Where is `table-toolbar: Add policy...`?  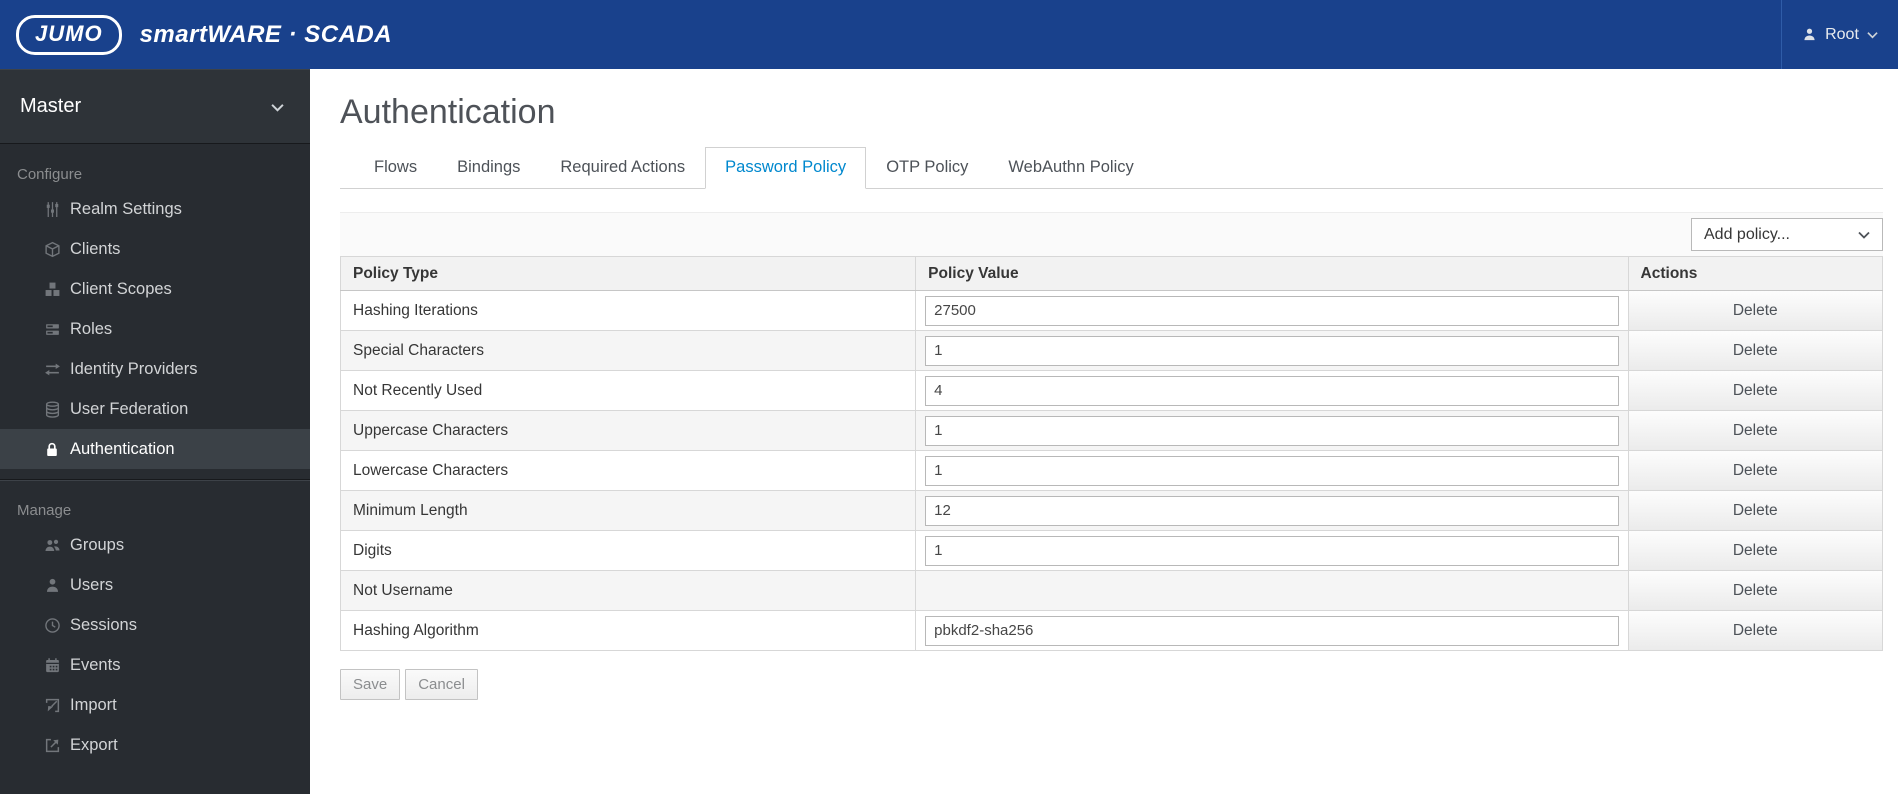
table-toolbar: Add policy... is located at coordinates (1111, 234).